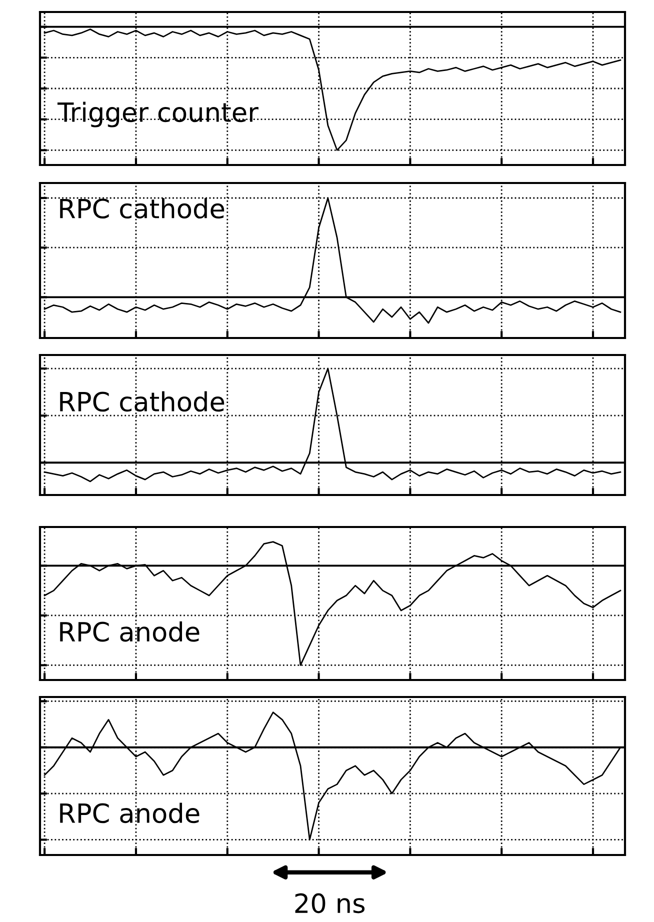 The width and height of the screenshot is (654, 922). What do you see at coordinates (330, 903) in the screenshot?
I see `text: 20 ns` at bounding box center [330, 903].